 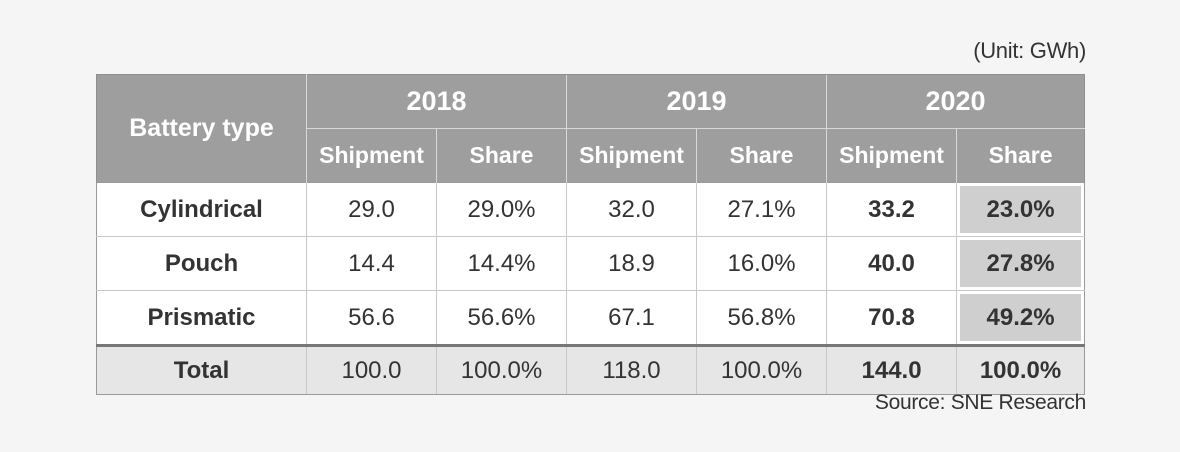 I want to click on total-label: Total, so click(x=201, y=370).